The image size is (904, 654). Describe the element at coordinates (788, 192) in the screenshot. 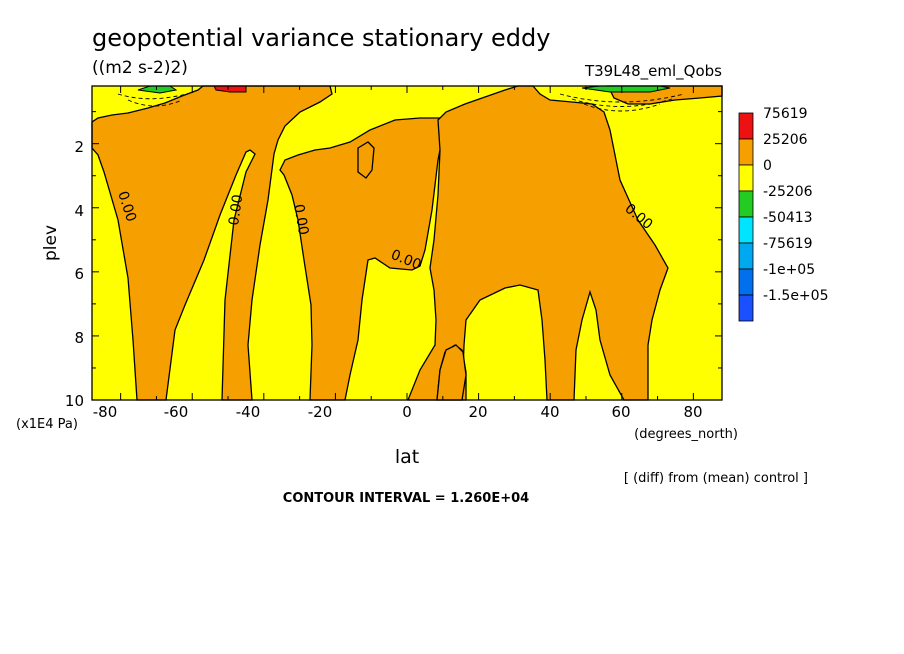

I see `legend-label: -25206` at that location.